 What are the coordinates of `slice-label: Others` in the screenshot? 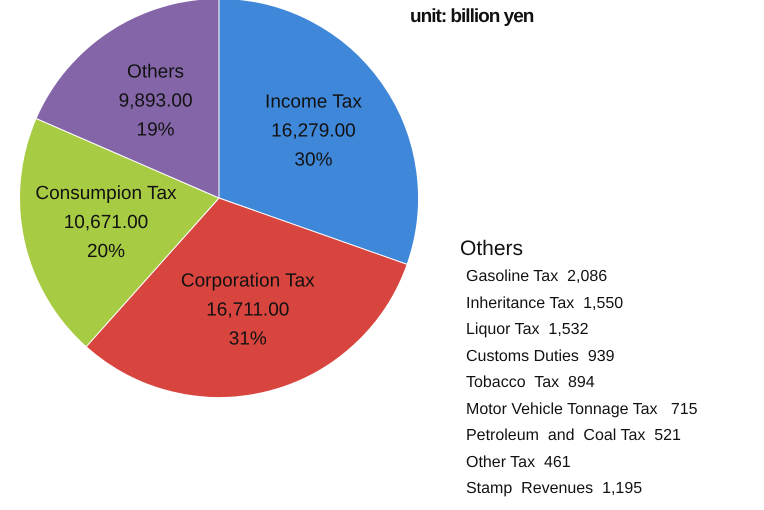 It's located at (155, 71).